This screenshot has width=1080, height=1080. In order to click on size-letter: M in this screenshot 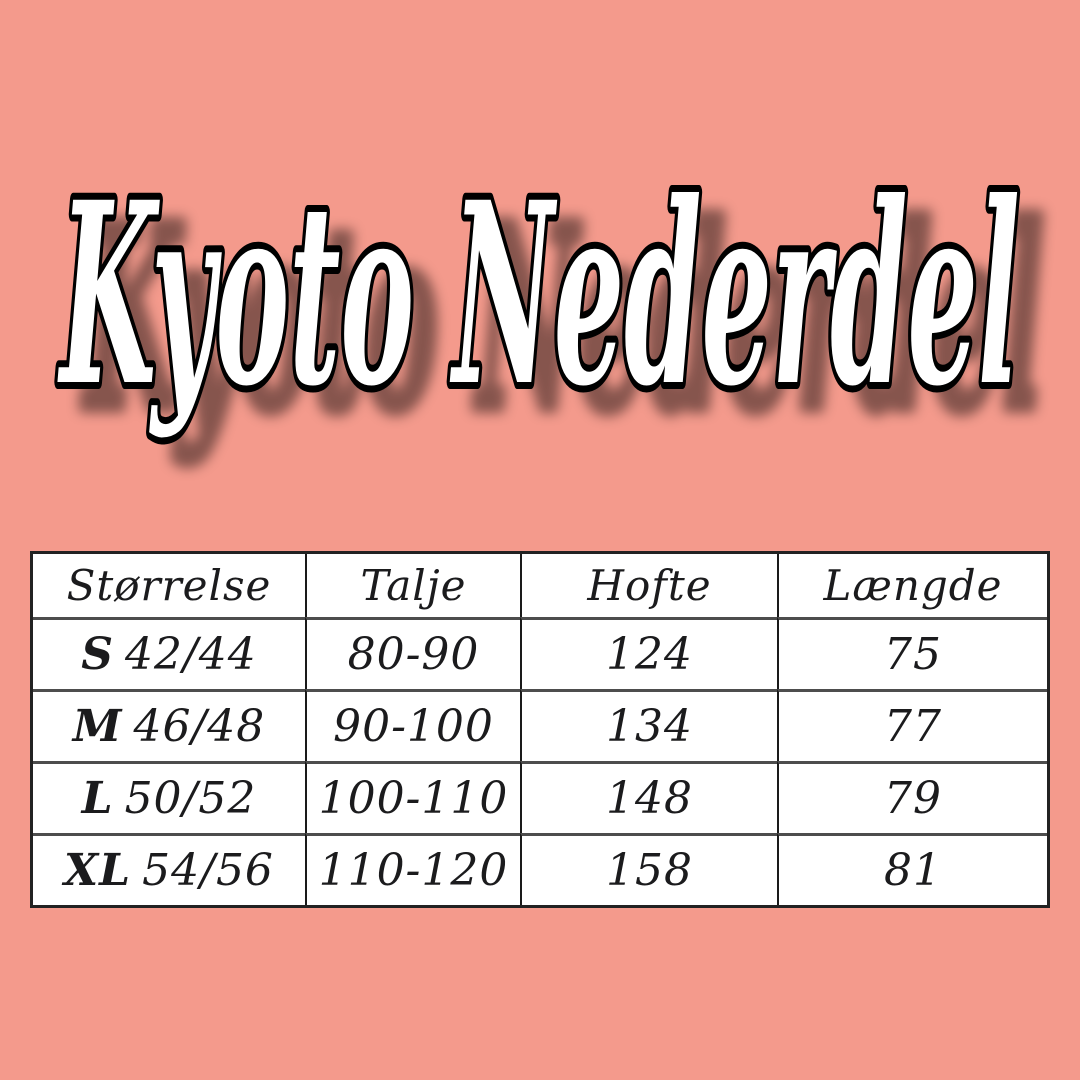, I will do `click(97, 726)`.